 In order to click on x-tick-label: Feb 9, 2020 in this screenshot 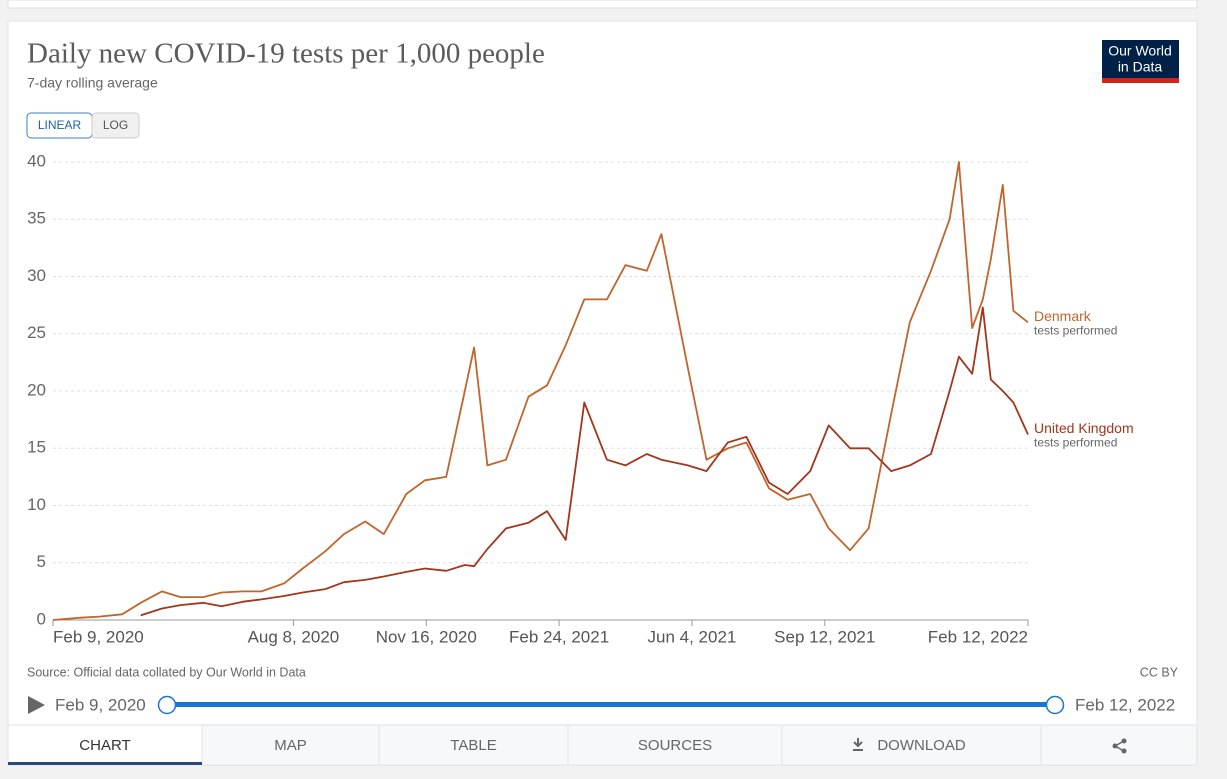, I will do `click(98, 636)`.